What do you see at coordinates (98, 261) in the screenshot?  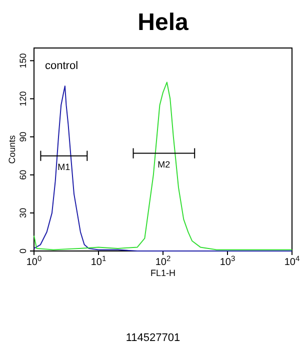 I see `x-tick-label: 10$^{1}$` at bounding box center [98, 261].